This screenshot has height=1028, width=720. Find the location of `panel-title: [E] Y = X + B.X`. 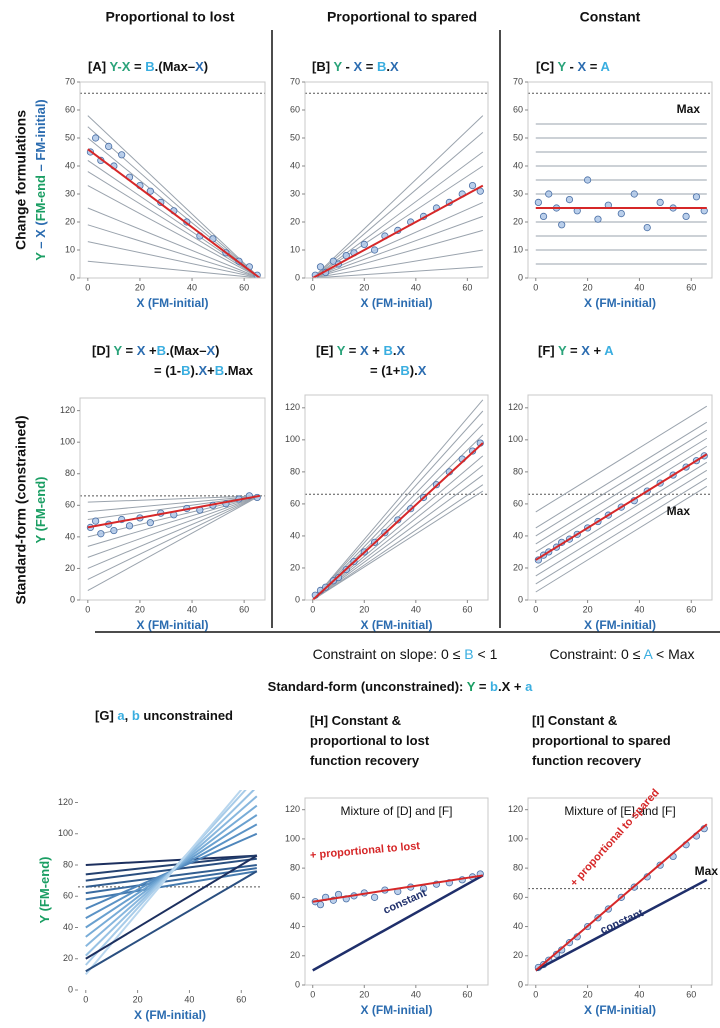

panel-title: [E] Y = X + B.X is located at coordinates (361, 350).